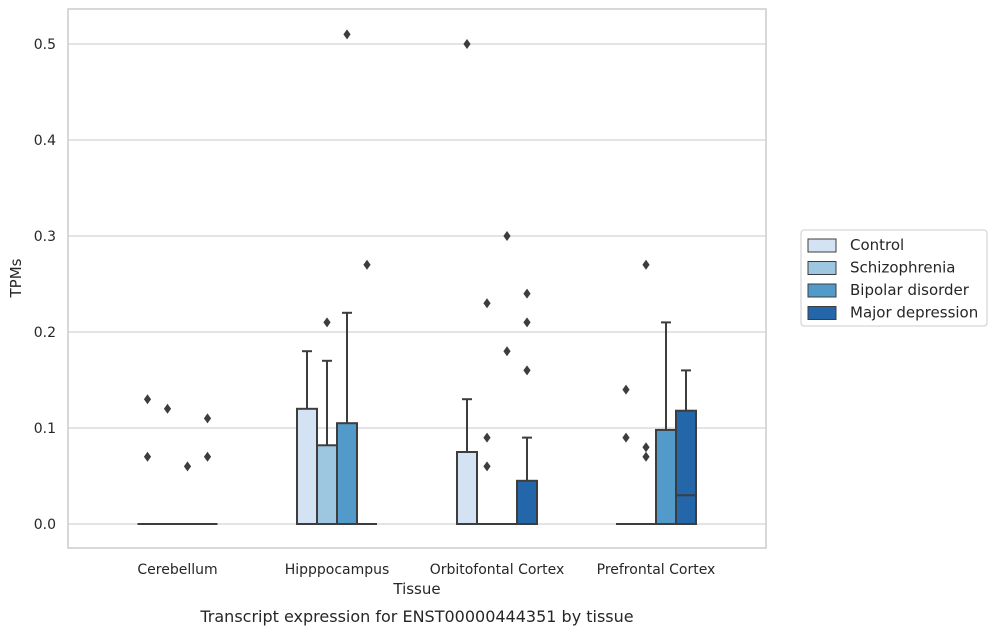  Describe the element at coordinates (45, 141) in the screenshot. I see `y-tick-label: 0.4` at that location.